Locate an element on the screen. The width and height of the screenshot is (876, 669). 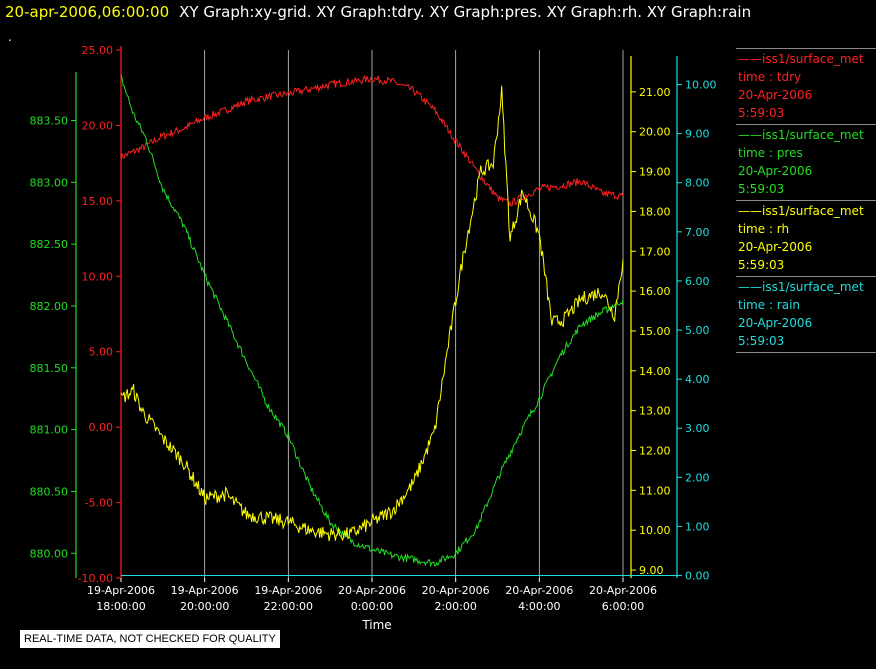
y-tick-label: 12.00 is located at coordinates (655, 450).